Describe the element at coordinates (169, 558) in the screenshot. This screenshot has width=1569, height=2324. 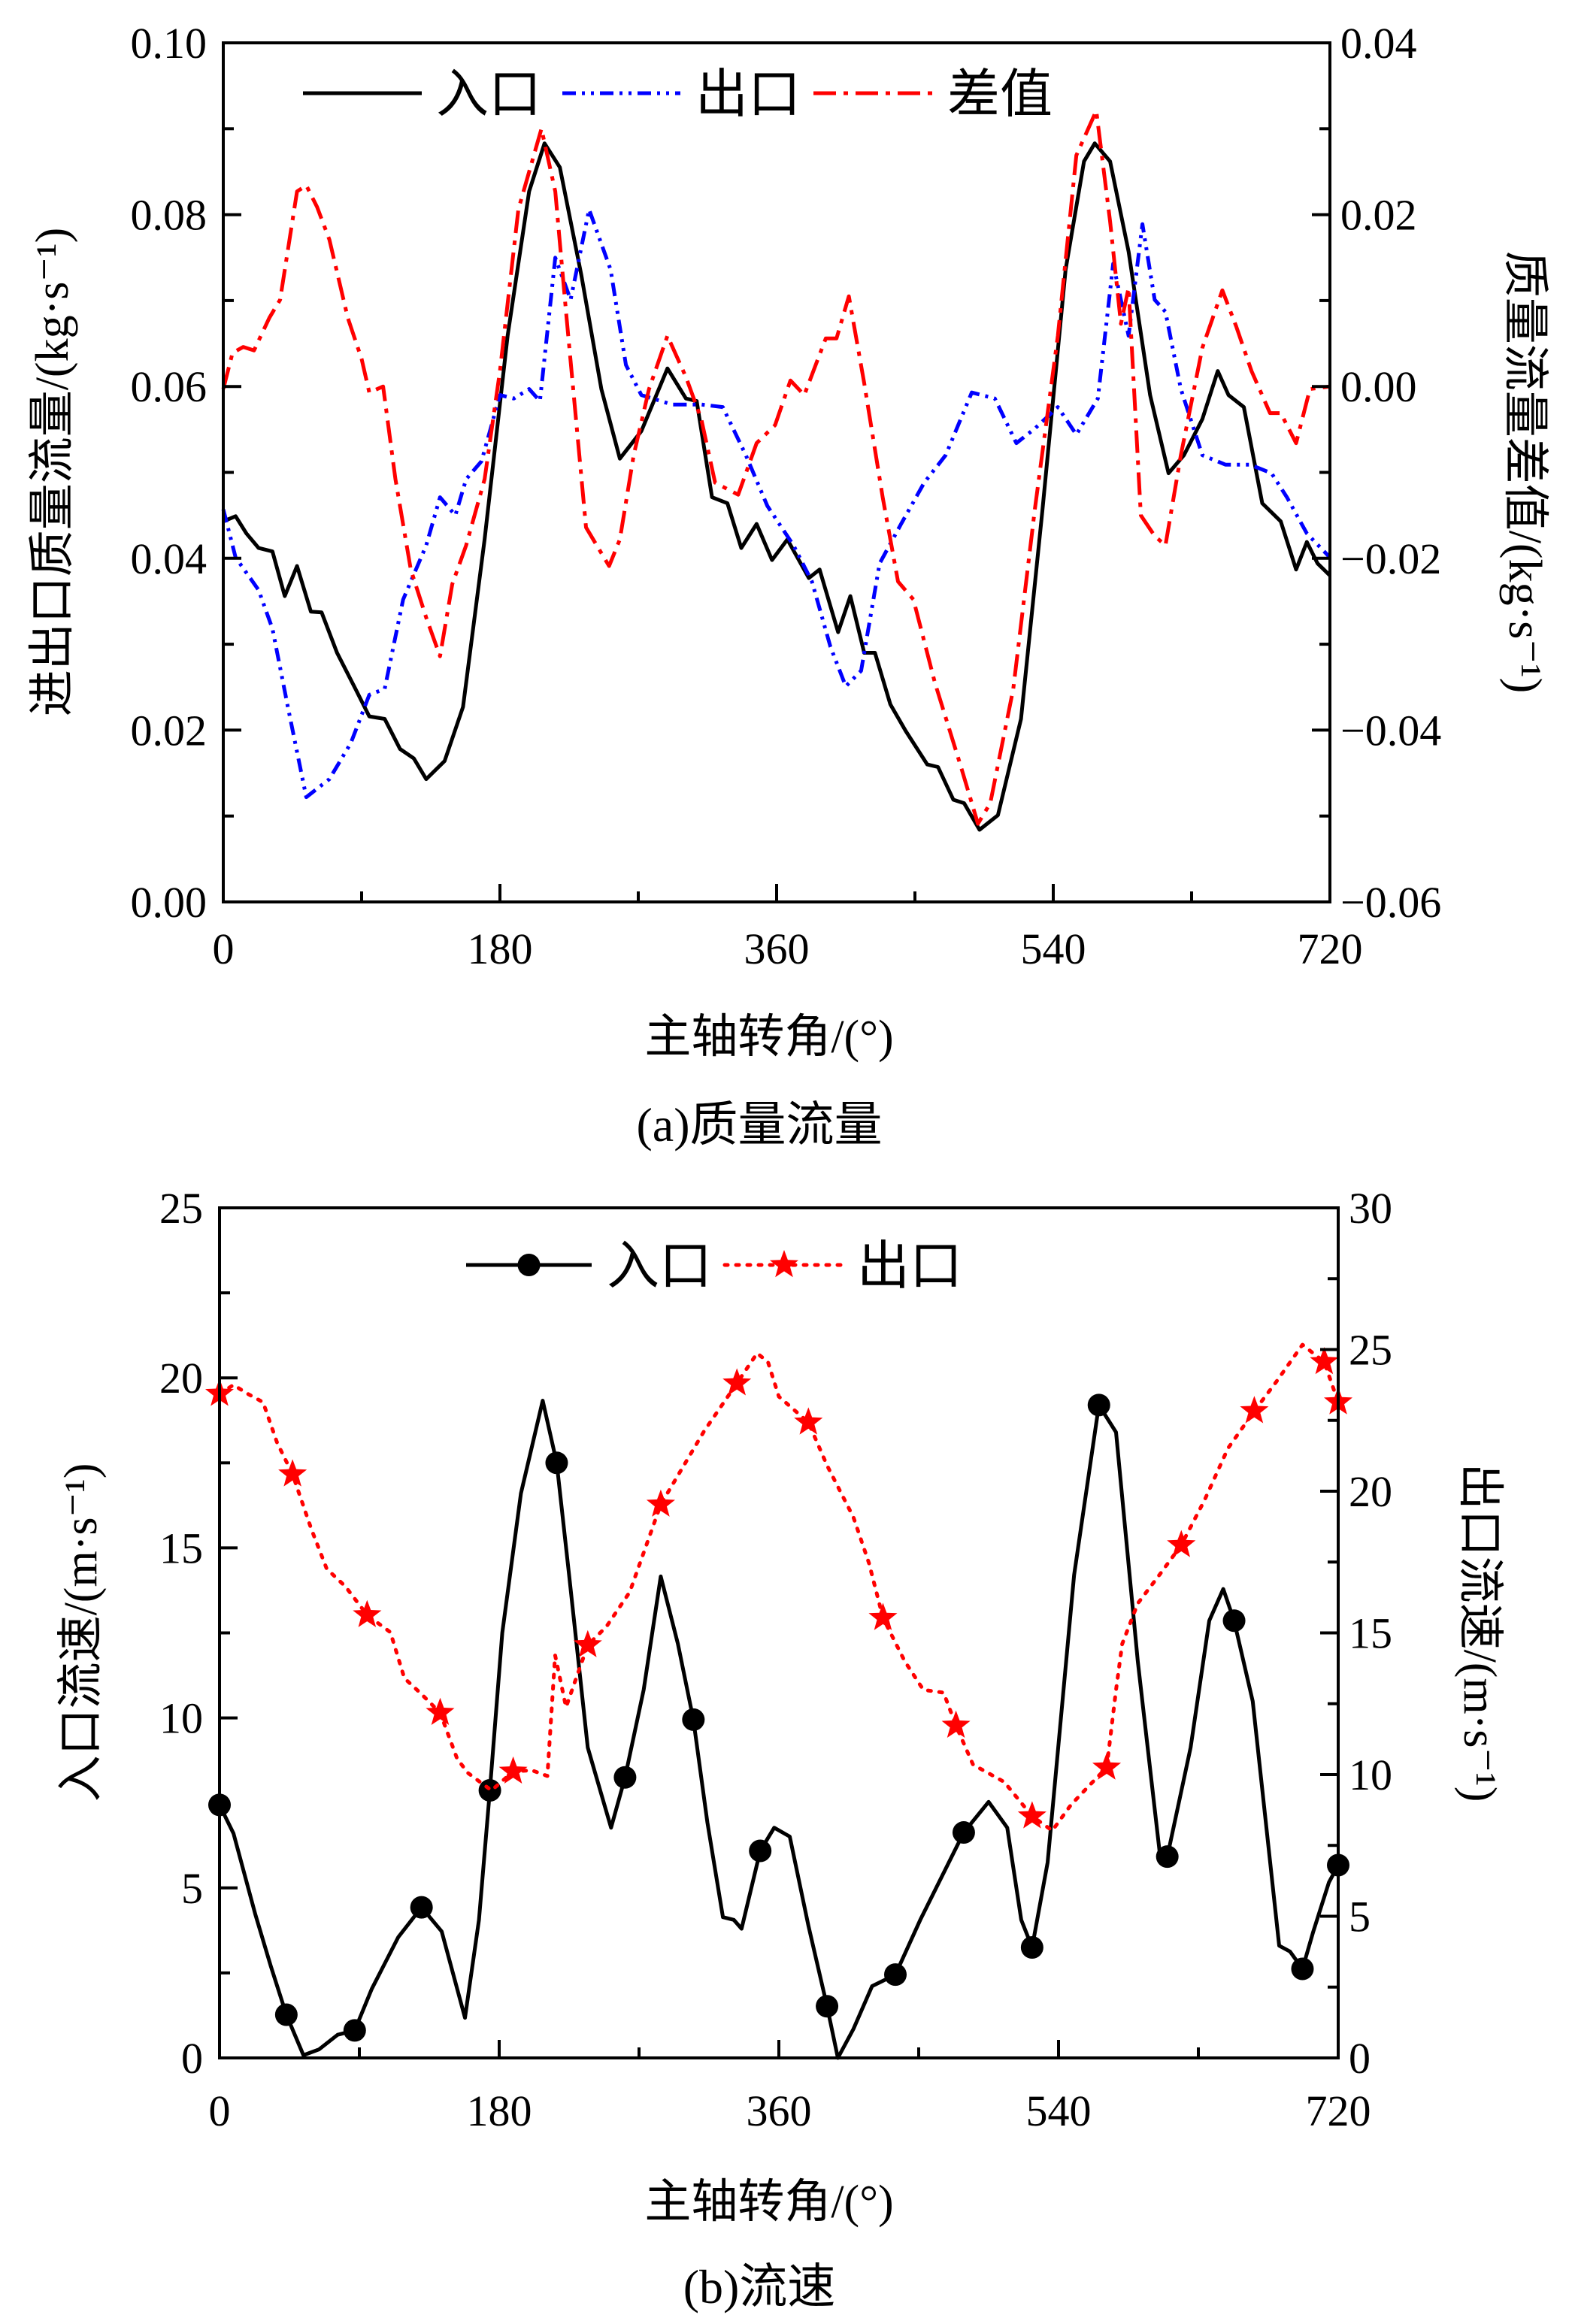
I see `y-tick-label: 0.04` at that location.